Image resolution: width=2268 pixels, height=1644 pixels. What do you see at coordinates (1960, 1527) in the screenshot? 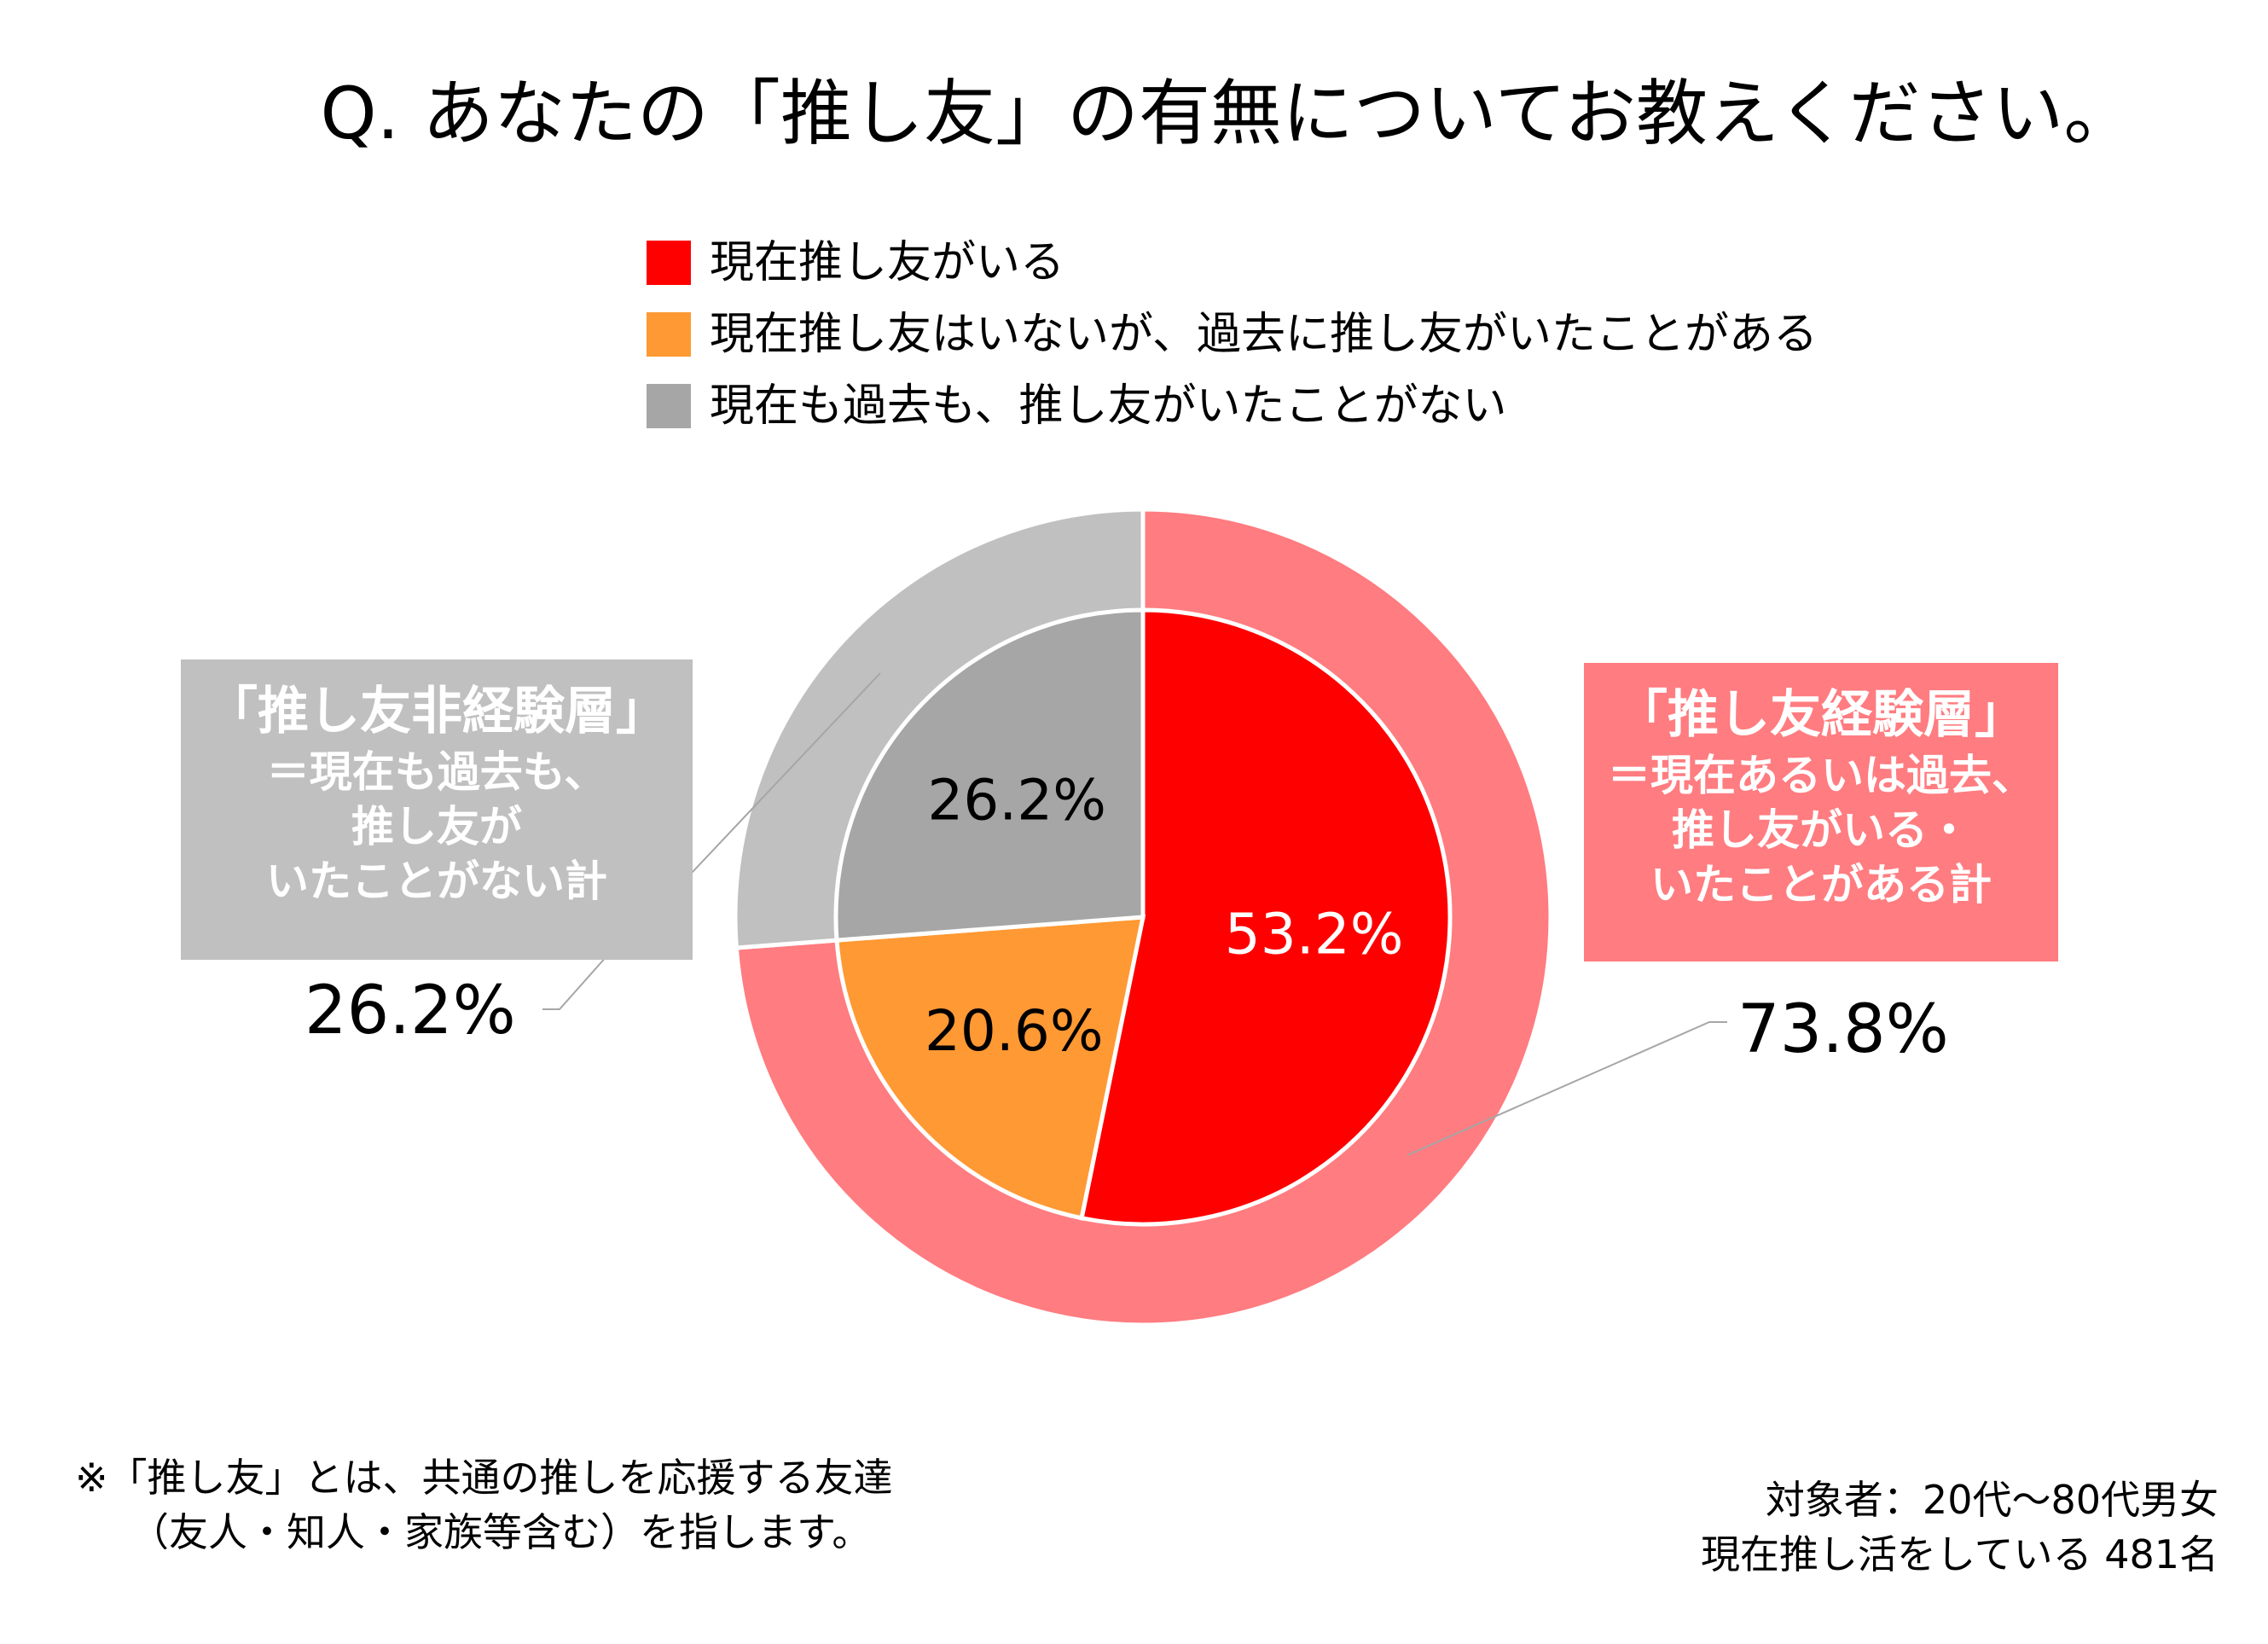
I see `sample-description: 対象者：20代～80代男女 現在推し活をしている 481名` at bounding box center [1960, 1527].